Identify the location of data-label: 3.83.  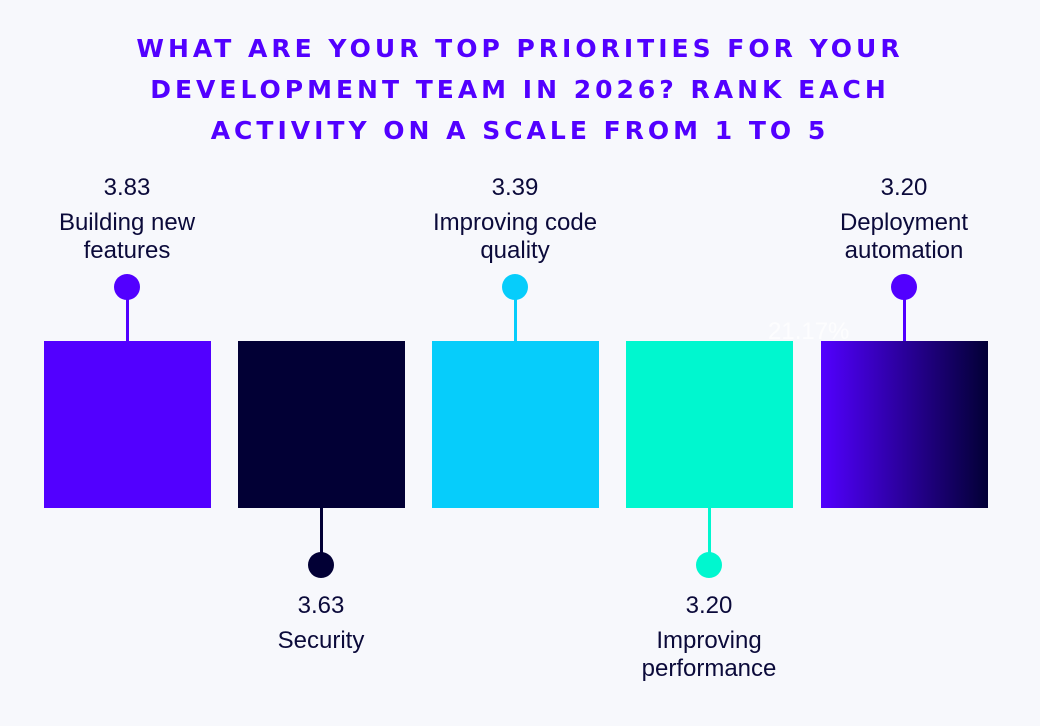
(127, 187).